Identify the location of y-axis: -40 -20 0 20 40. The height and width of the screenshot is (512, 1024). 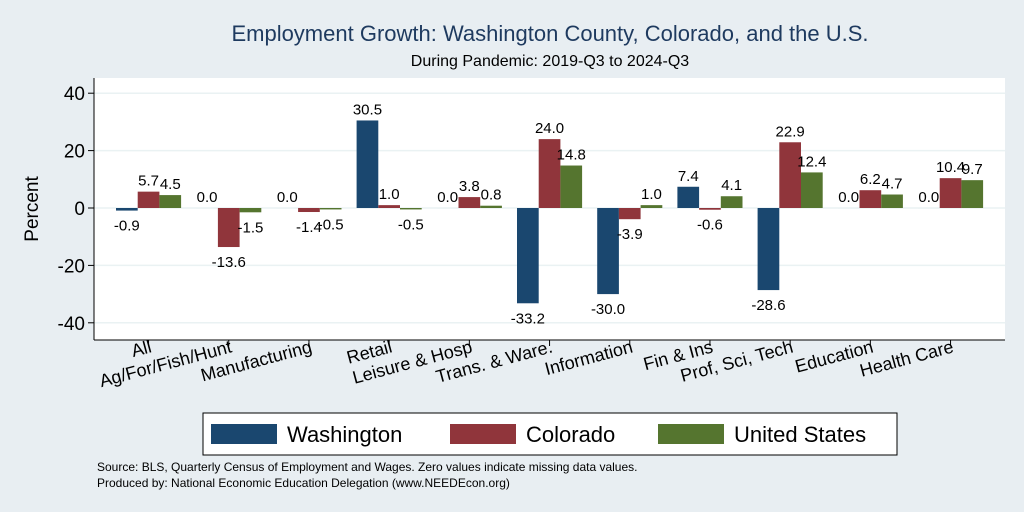
(76, 209).